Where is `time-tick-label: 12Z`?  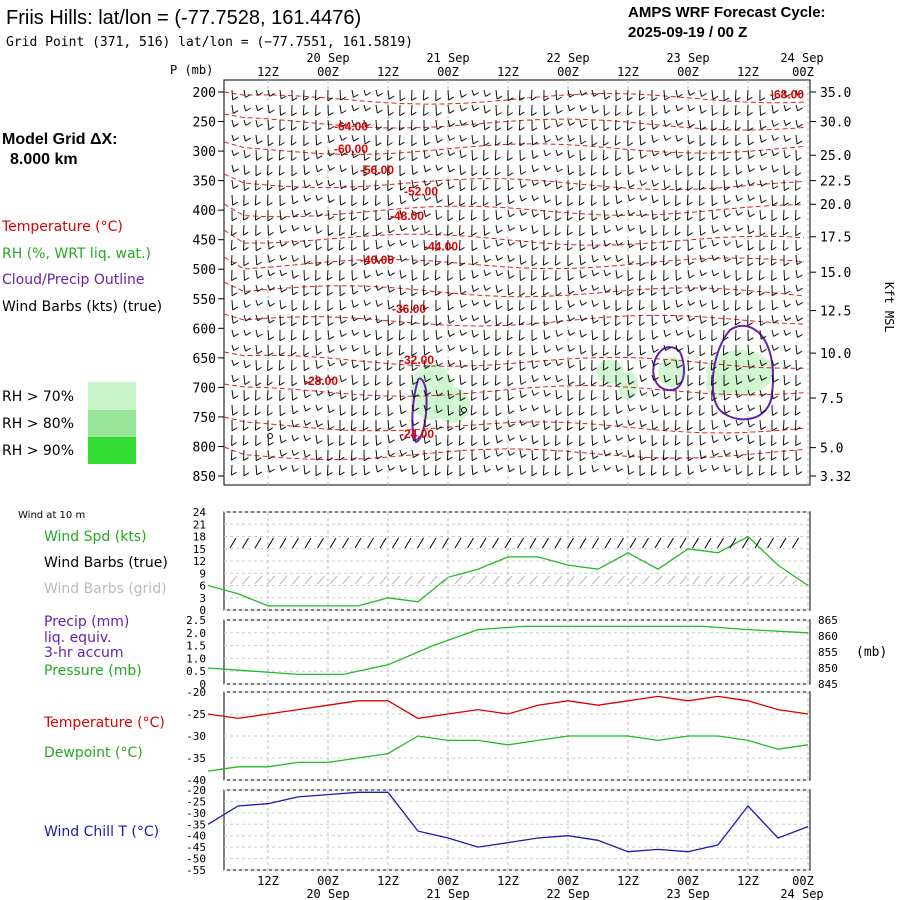
time-tick-label: 12Z is located at coordinates (388, 72).